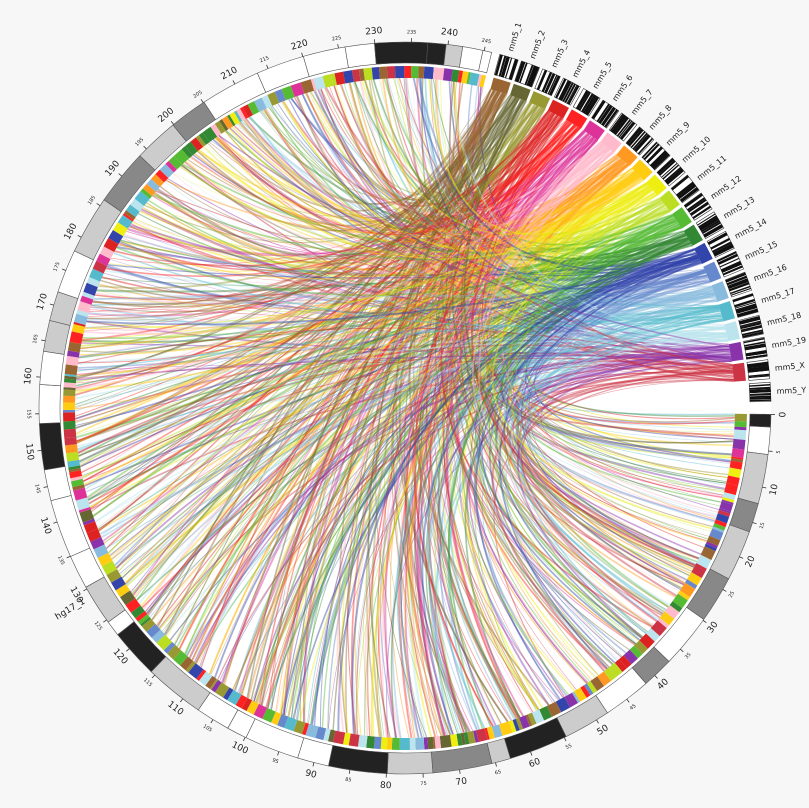 The image size is (809, 808). What do you see at coordinates (60, 560) in the screenshot?
I see `tick-label: 135` at bounding box center [60, 560].